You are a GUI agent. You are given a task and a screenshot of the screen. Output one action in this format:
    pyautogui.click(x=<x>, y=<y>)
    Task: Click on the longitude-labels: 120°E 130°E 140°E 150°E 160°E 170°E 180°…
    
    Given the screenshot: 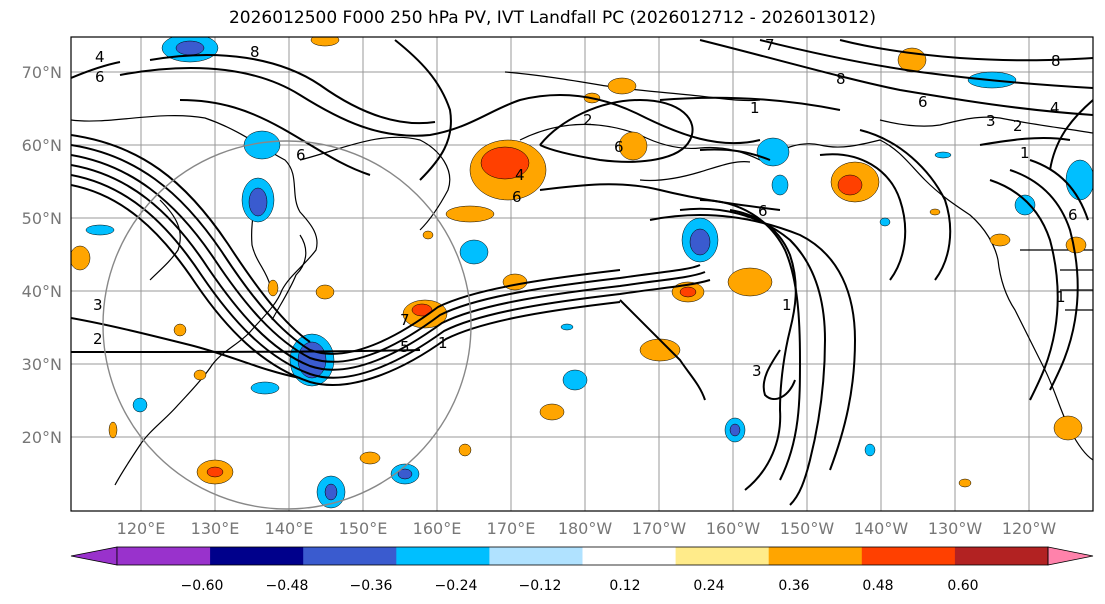 What is the action you would take?
    pyautogui.click(x=587, y=528)
    